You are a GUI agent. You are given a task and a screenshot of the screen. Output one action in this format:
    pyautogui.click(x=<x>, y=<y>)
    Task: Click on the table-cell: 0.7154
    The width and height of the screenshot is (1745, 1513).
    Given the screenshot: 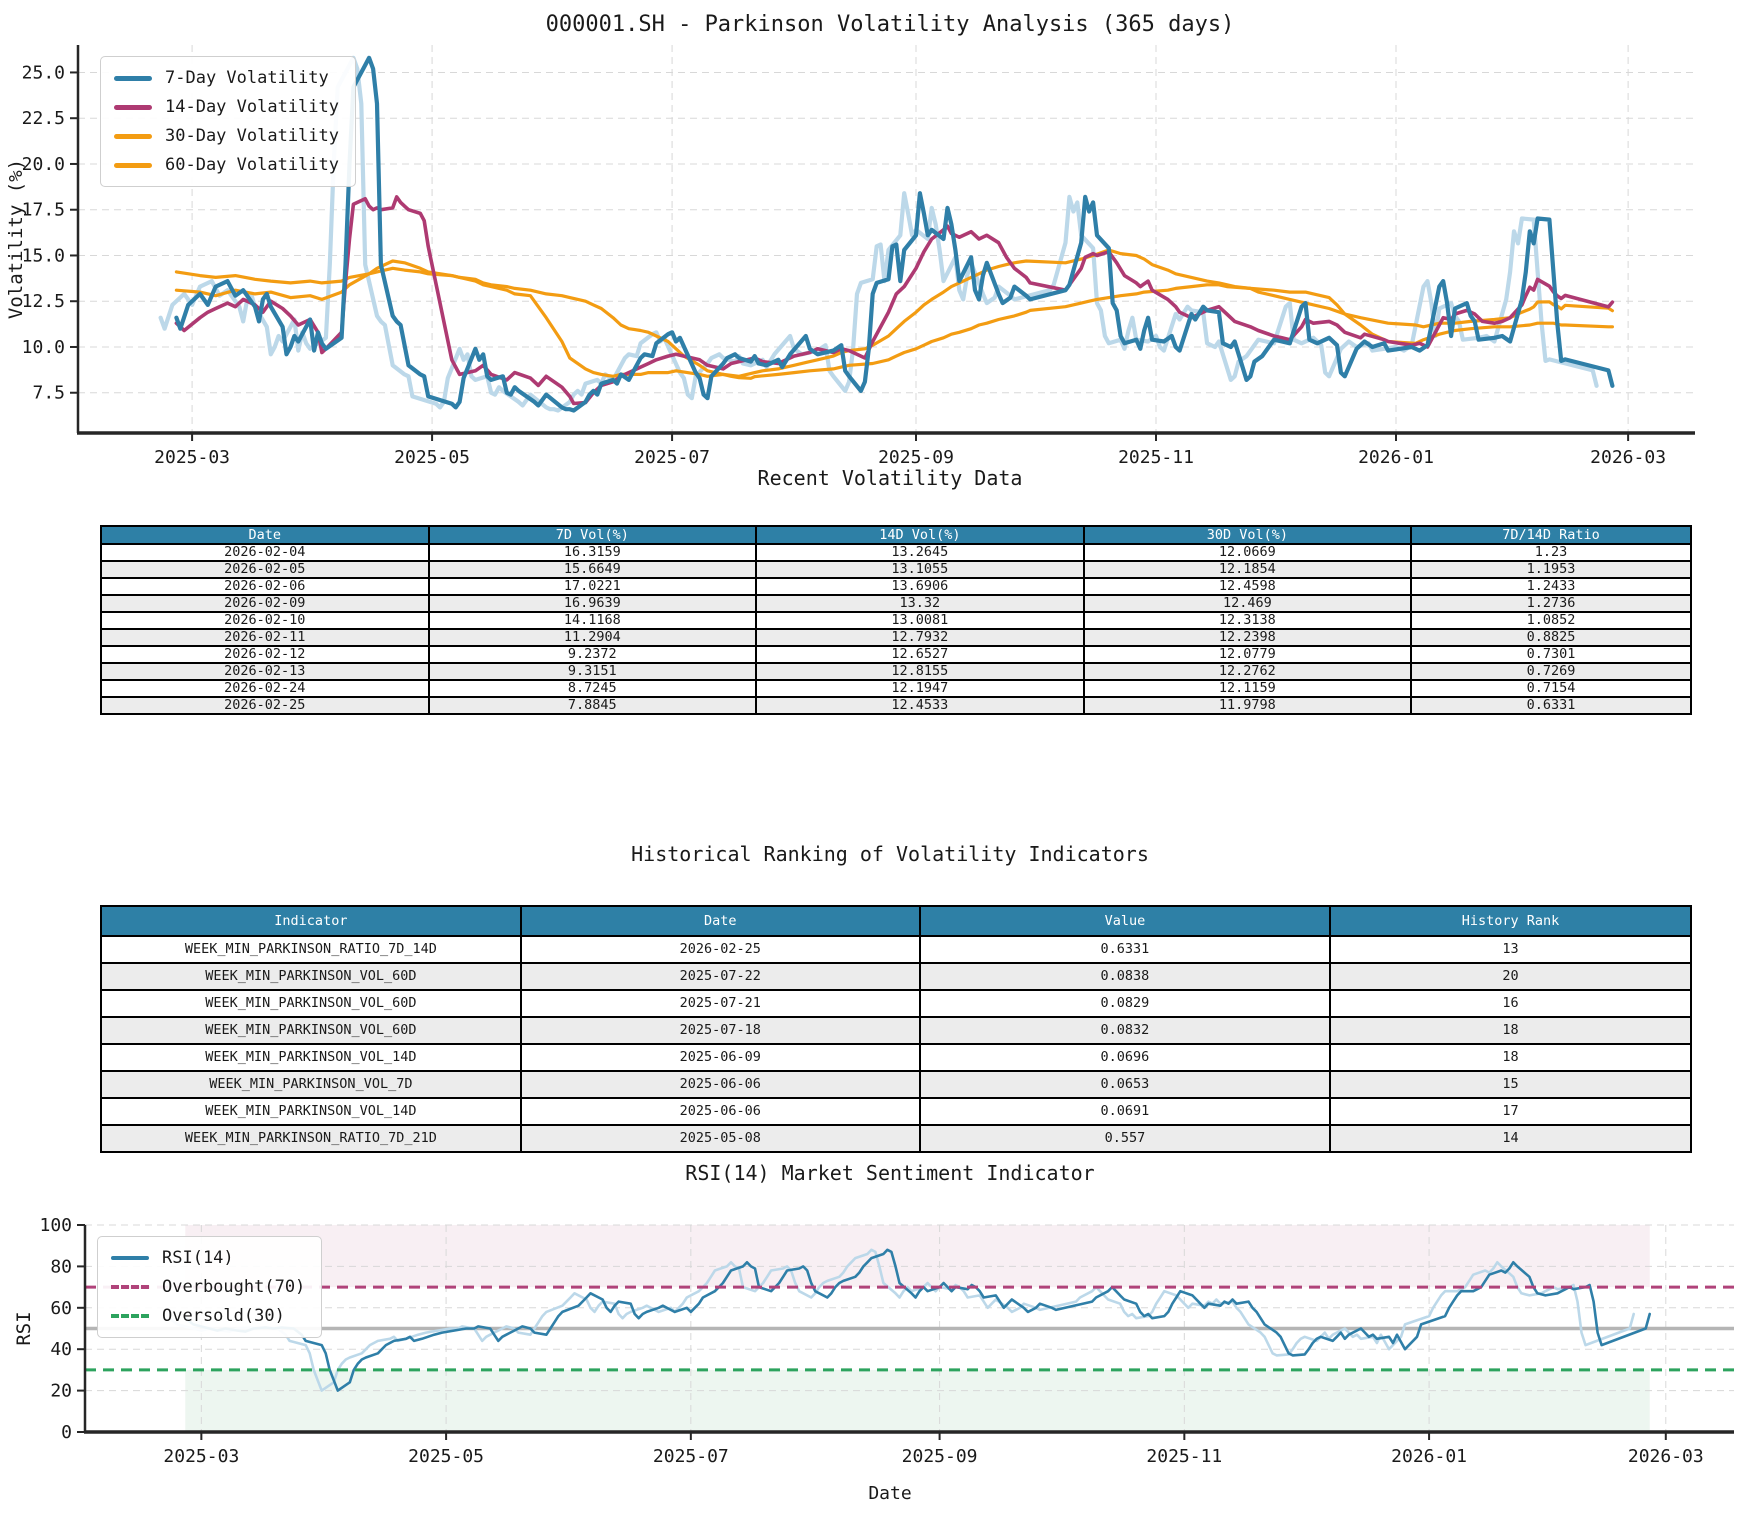 What is the action you would take?
    pyautogui.click(x=1551, y=688)
    